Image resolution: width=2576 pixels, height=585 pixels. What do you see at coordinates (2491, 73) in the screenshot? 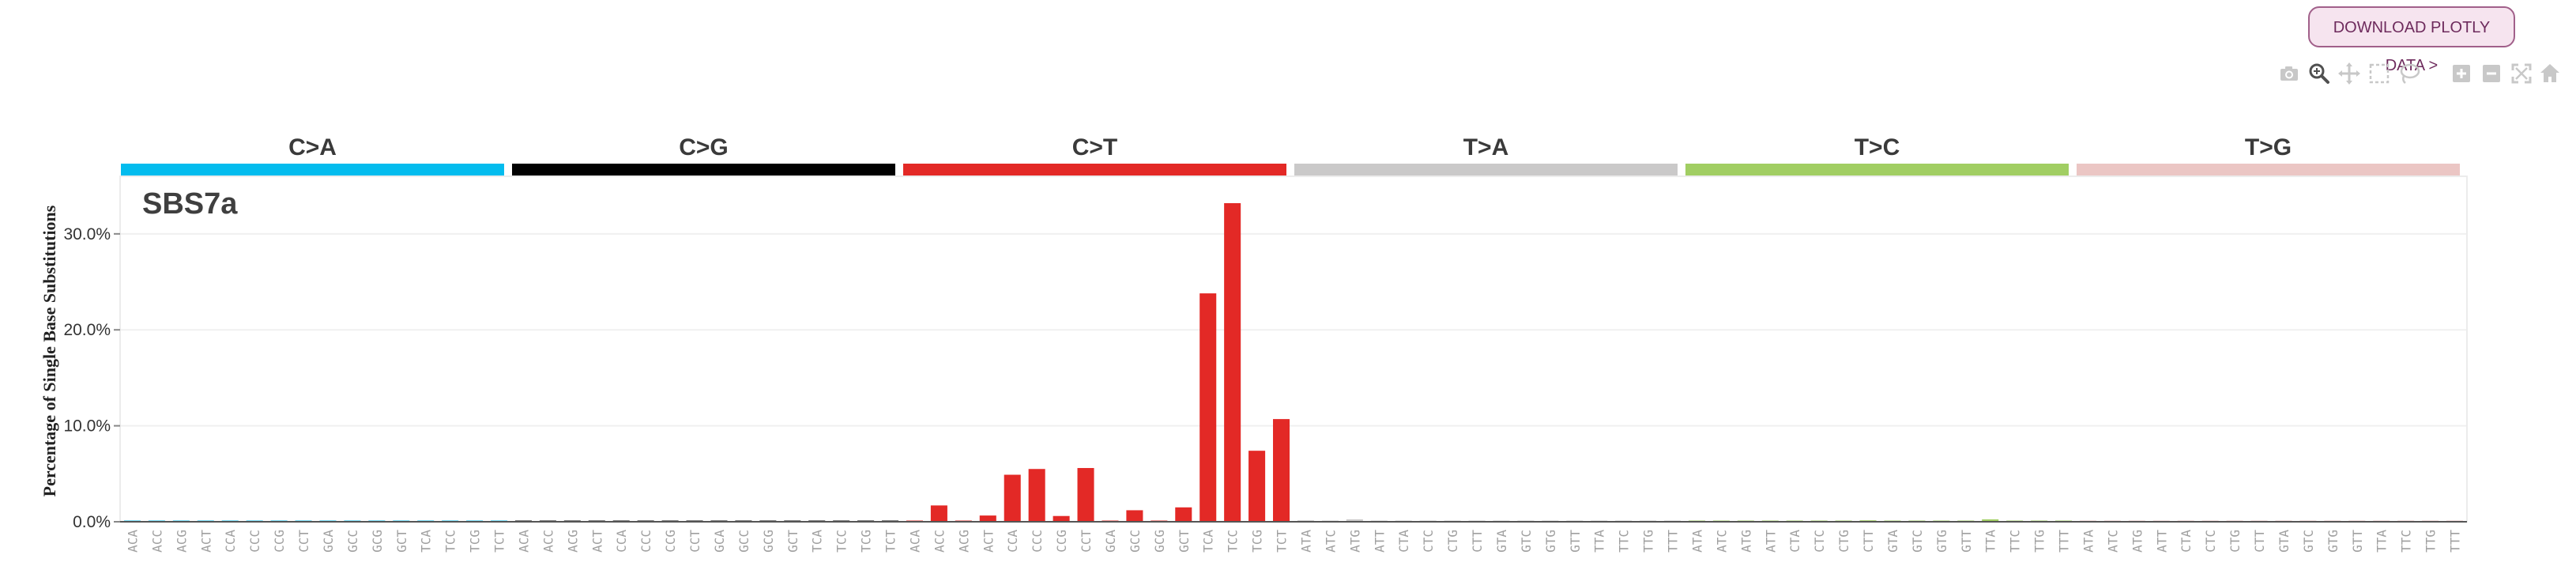
I see `zoom-out-icon` at bounding box center [2491, 73].